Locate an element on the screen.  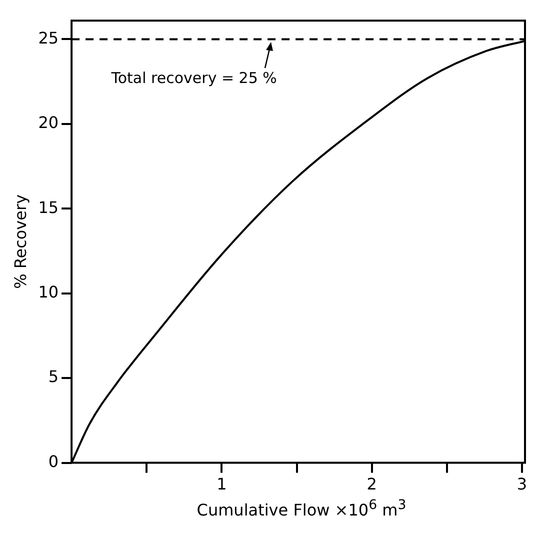
y-tick-label: 5 is located at coordinates (53, 376).